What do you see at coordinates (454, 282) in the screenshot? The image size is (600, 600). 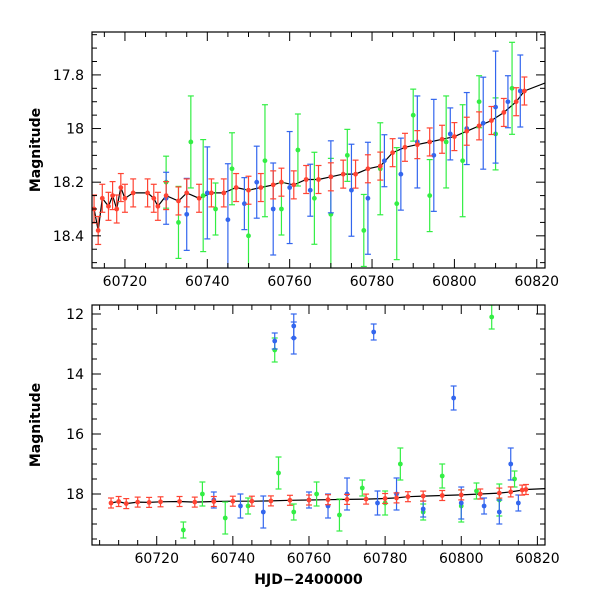 I see `x-tick-label: 60800` at bounding box center [454, 282].